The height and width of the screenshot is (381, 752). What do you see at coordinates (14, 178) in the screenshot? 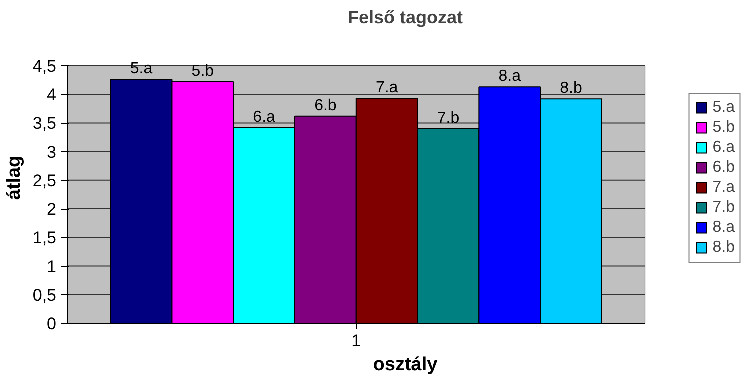
I see `y-axis-title: átlag` at bounding box center [14, 178].